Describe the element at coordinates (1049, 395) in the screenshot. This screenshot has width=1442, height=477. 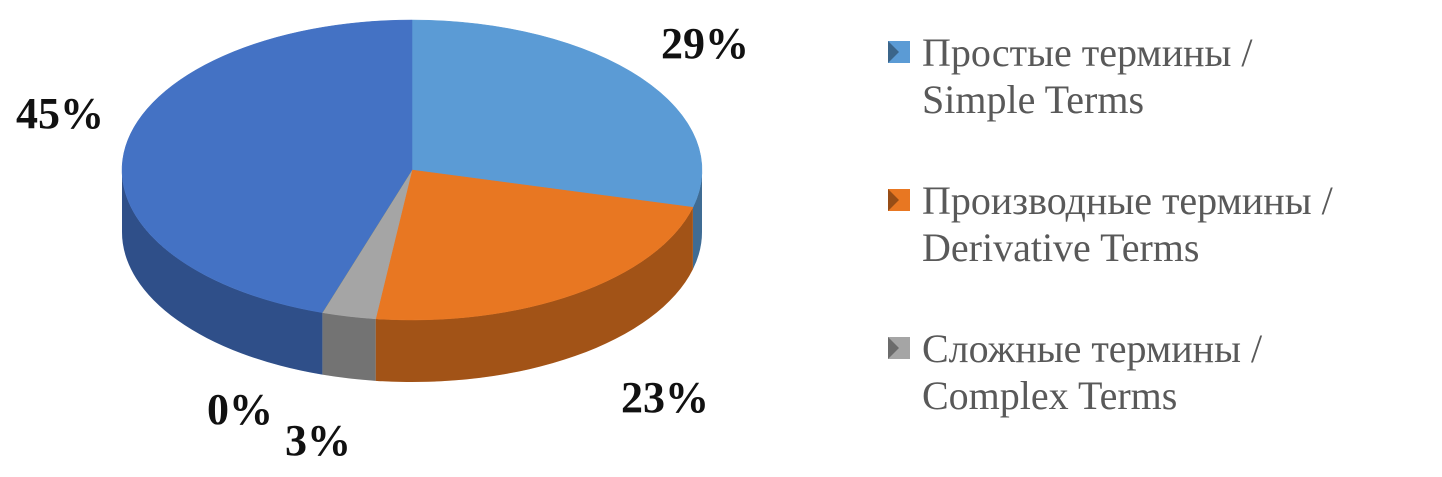
I see `legend-line: Complex Terms` at that location.